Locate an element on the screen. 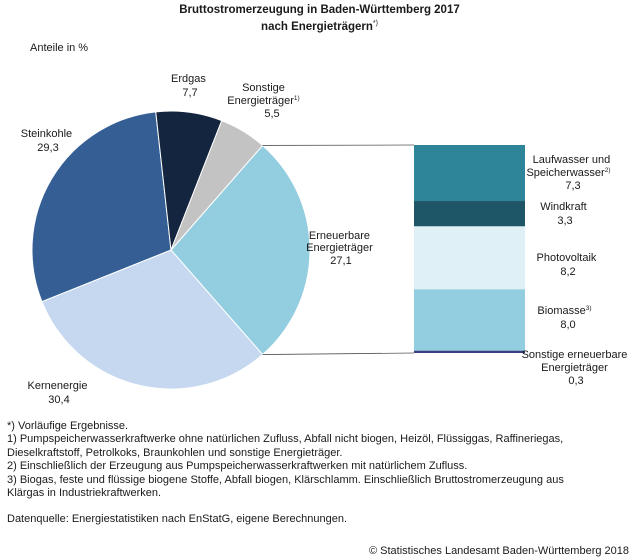 This screenshot has width=639, height=560. segment-label-photovoltaik: Photovoltaik 8,2 is located at coordinates (568, 265).